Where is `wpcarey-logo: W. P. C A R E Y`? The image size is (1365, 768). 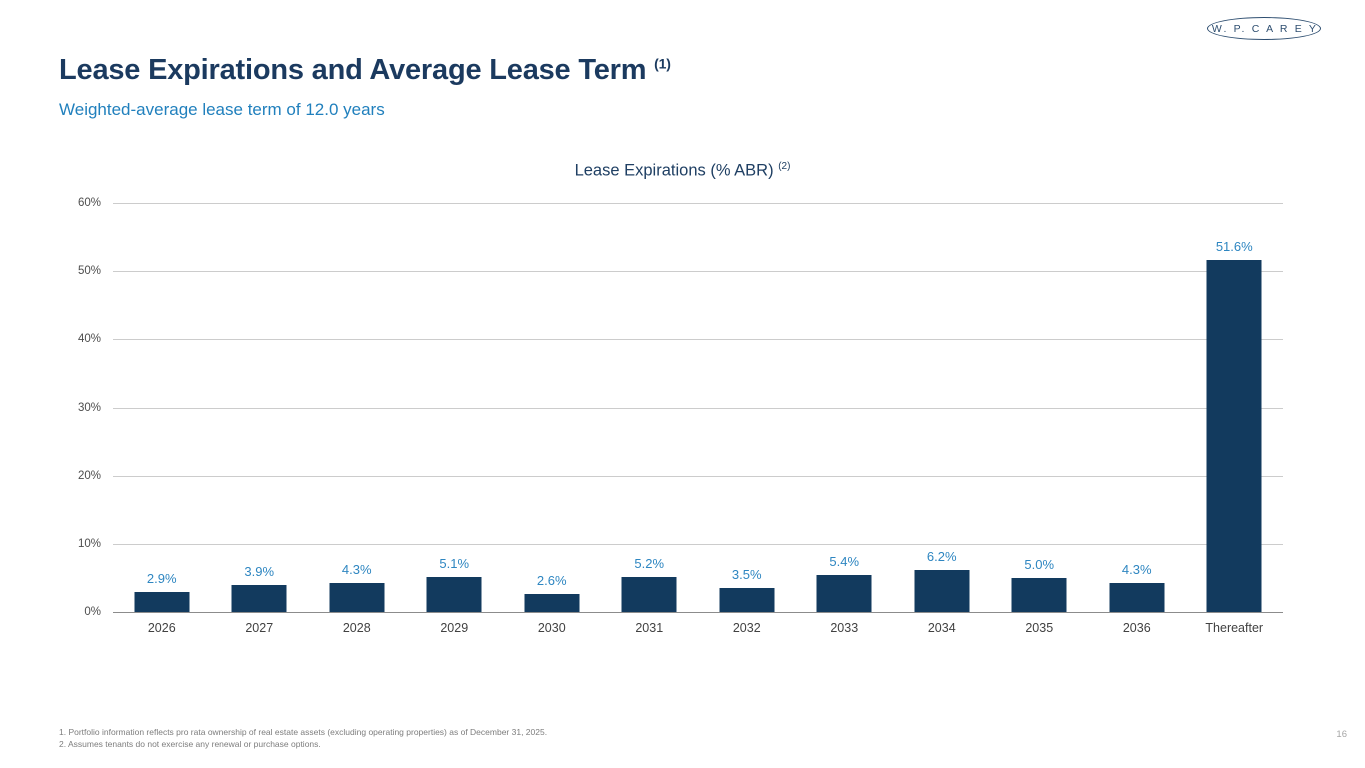 wpcarey-logo: W. P. C A R E Y is located at coordinates (1264, 28).